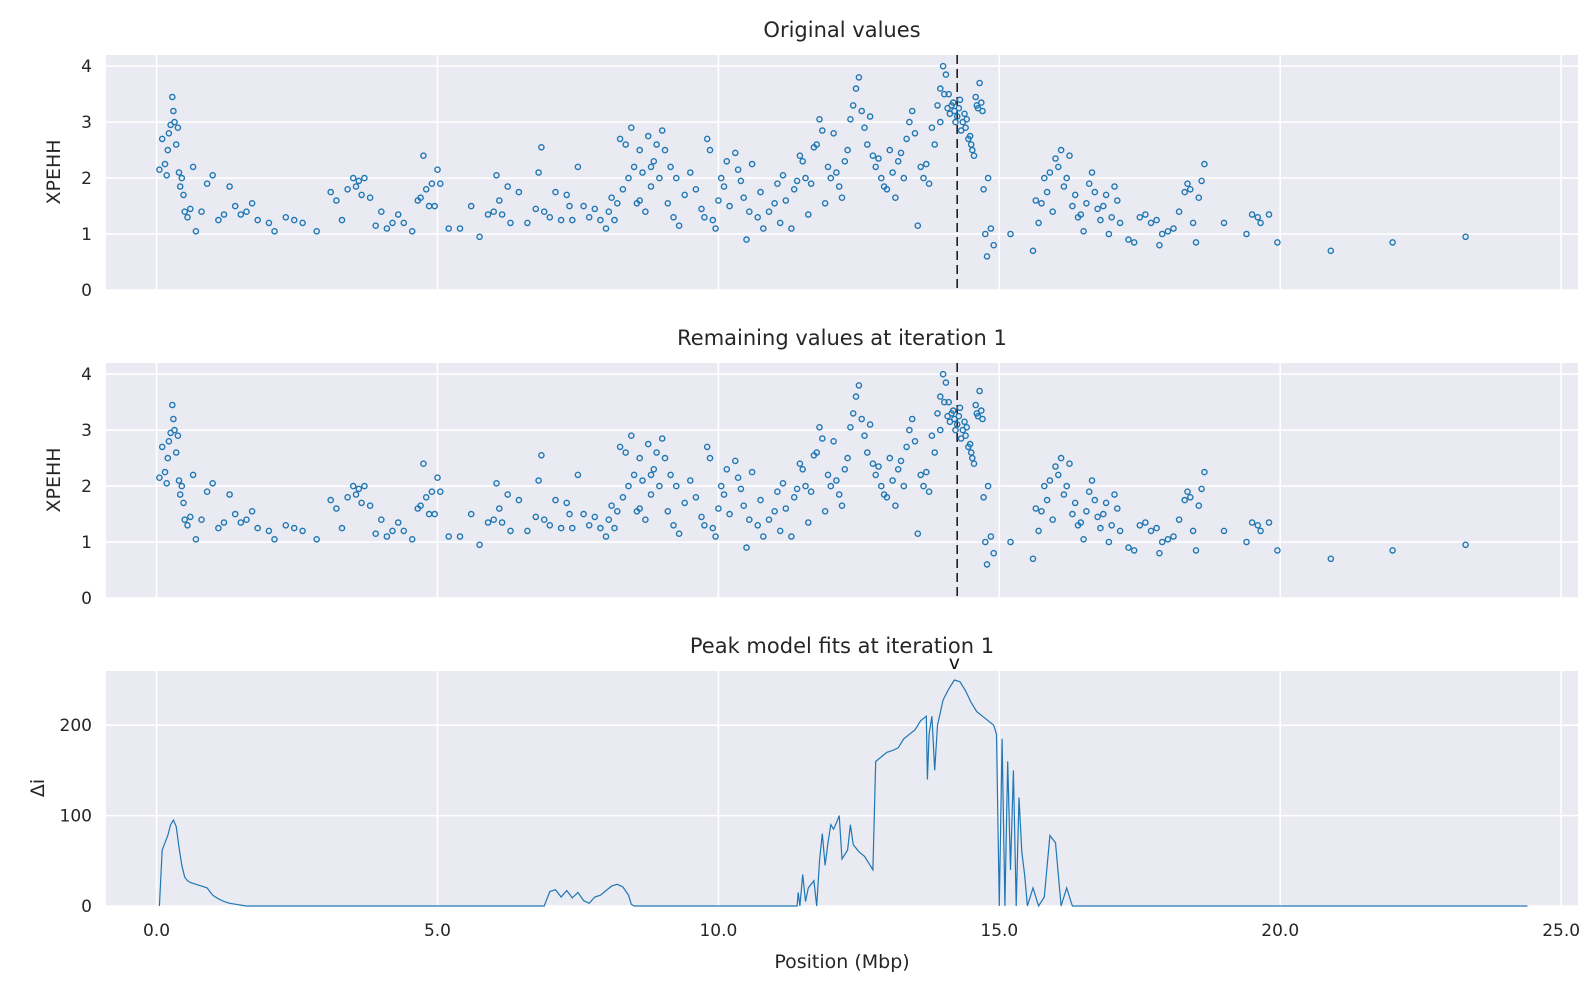 This screenshot has width=1588, height=988. Describe the element at coordinates (999, 931) in the screenshot. I see `x-tick-label: 15.0` at that location.